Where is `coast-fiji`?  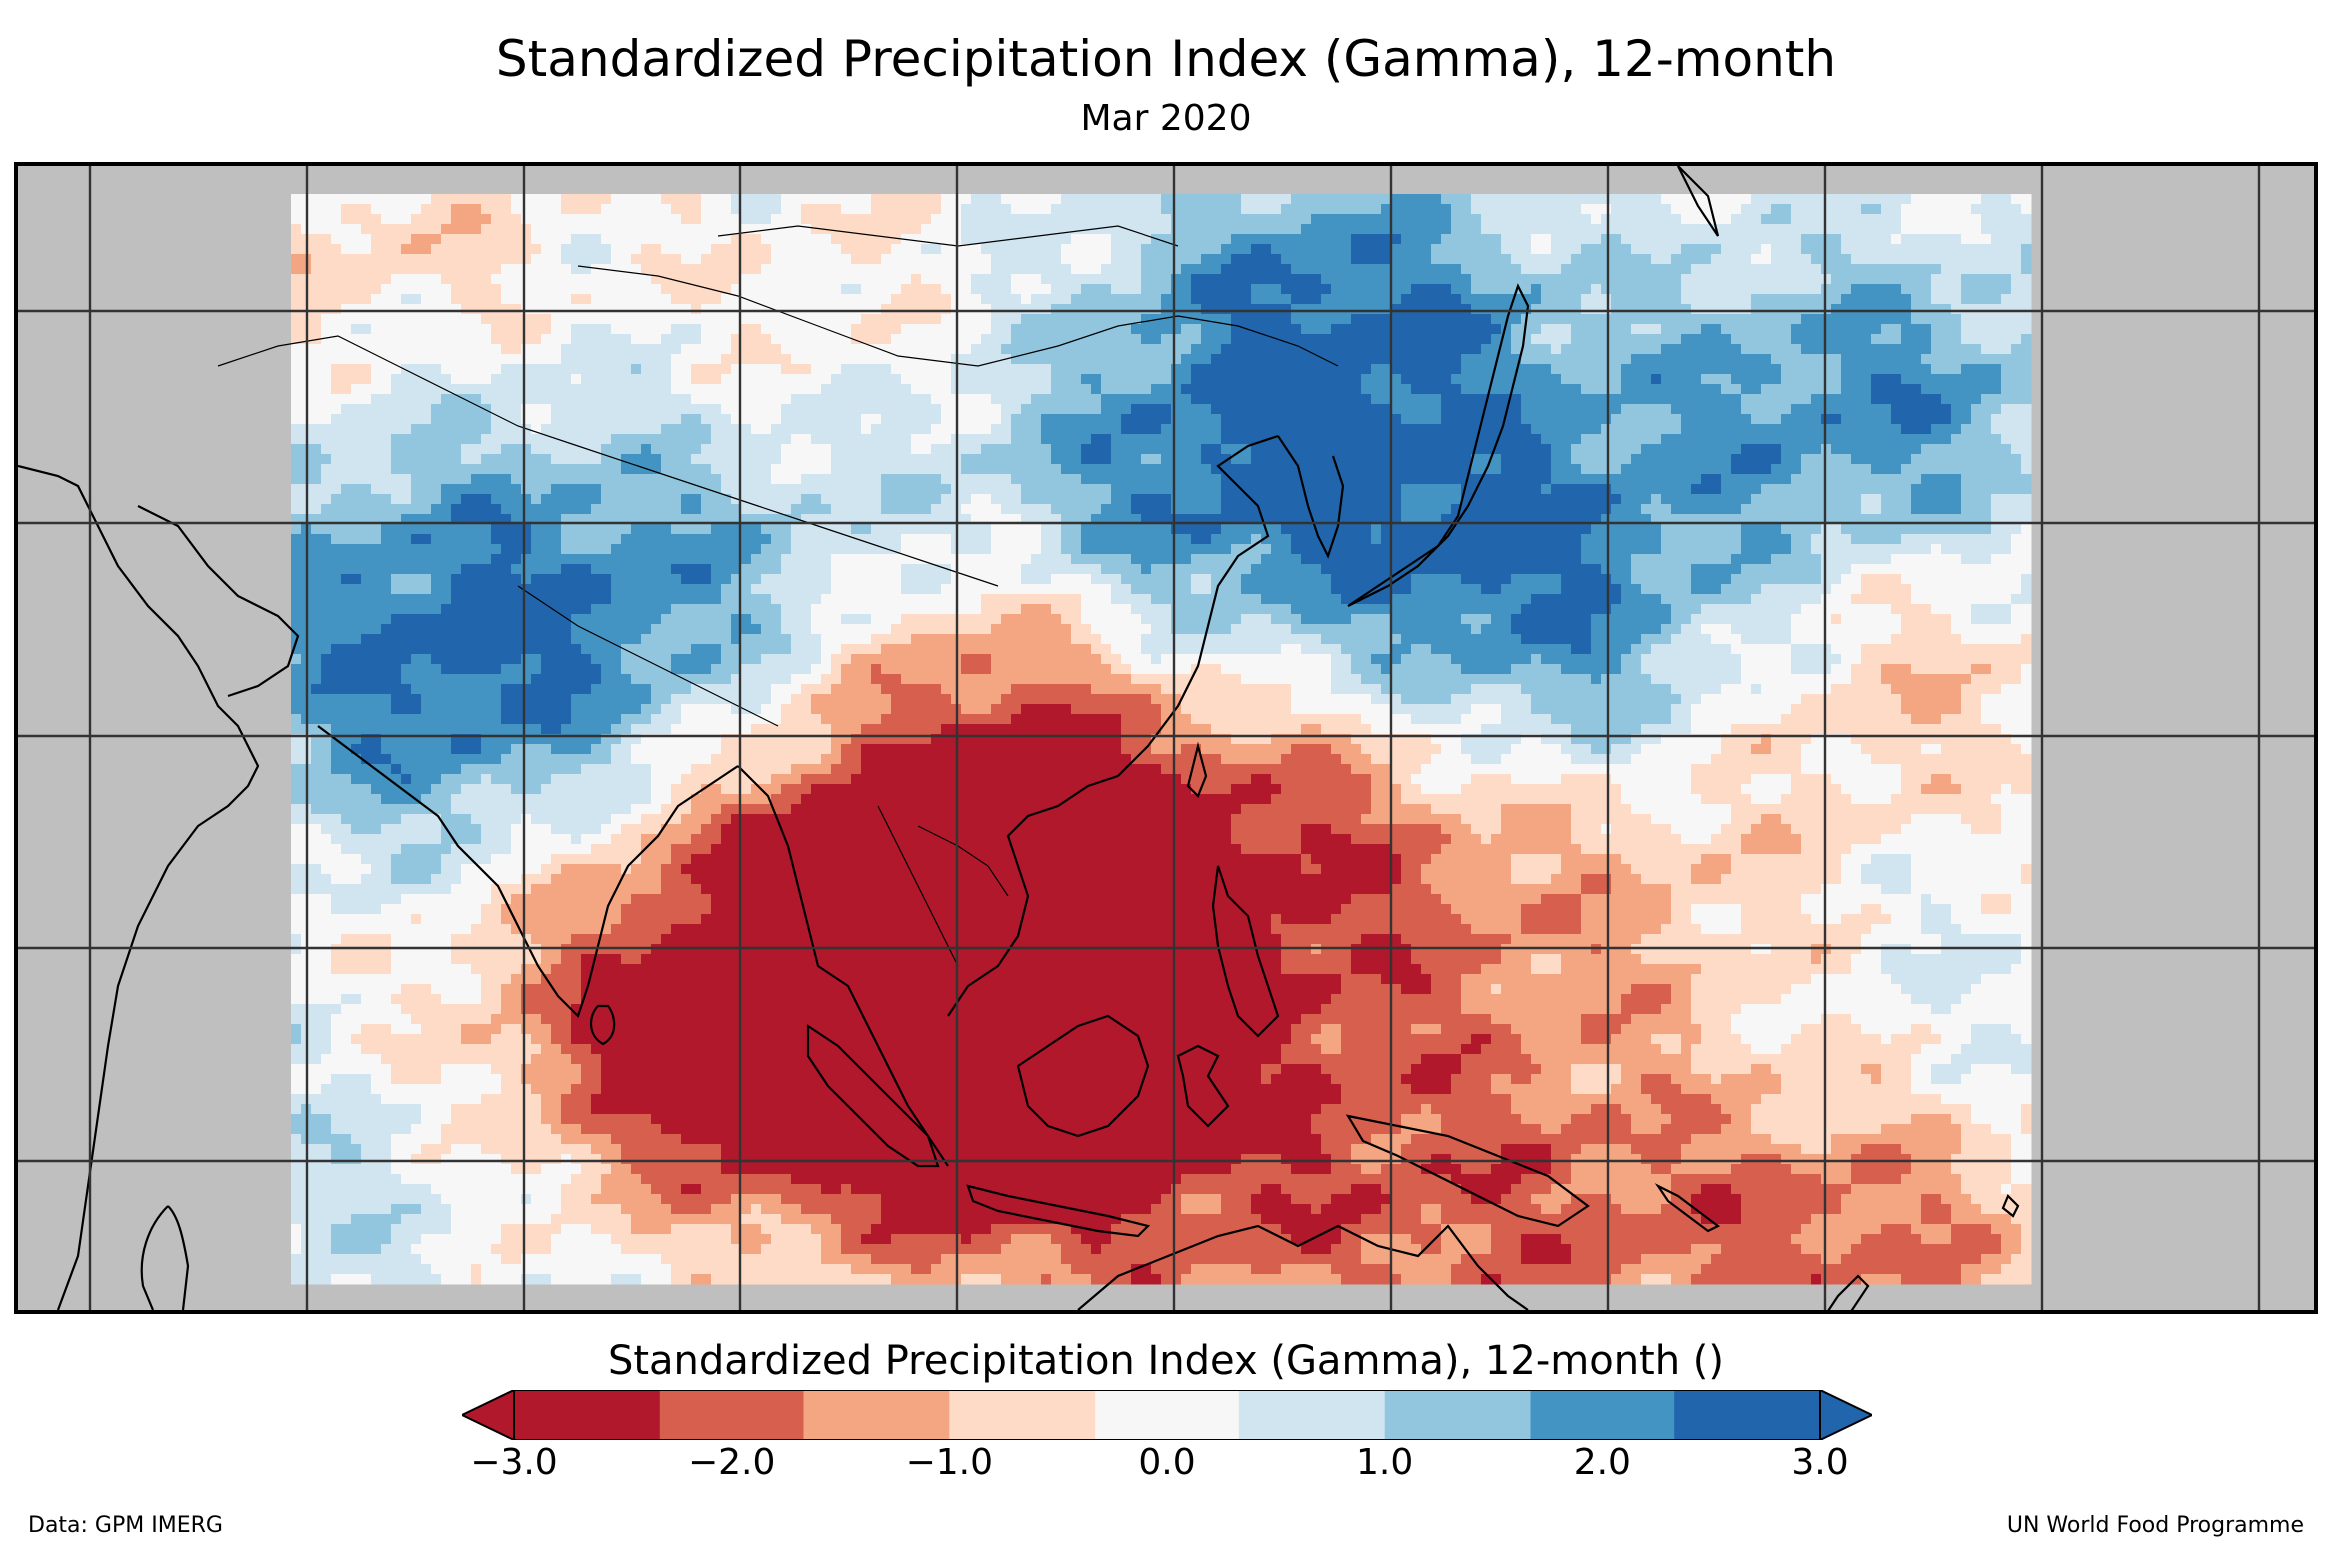 coast-fiji is located at coordinates (2010, 1206).